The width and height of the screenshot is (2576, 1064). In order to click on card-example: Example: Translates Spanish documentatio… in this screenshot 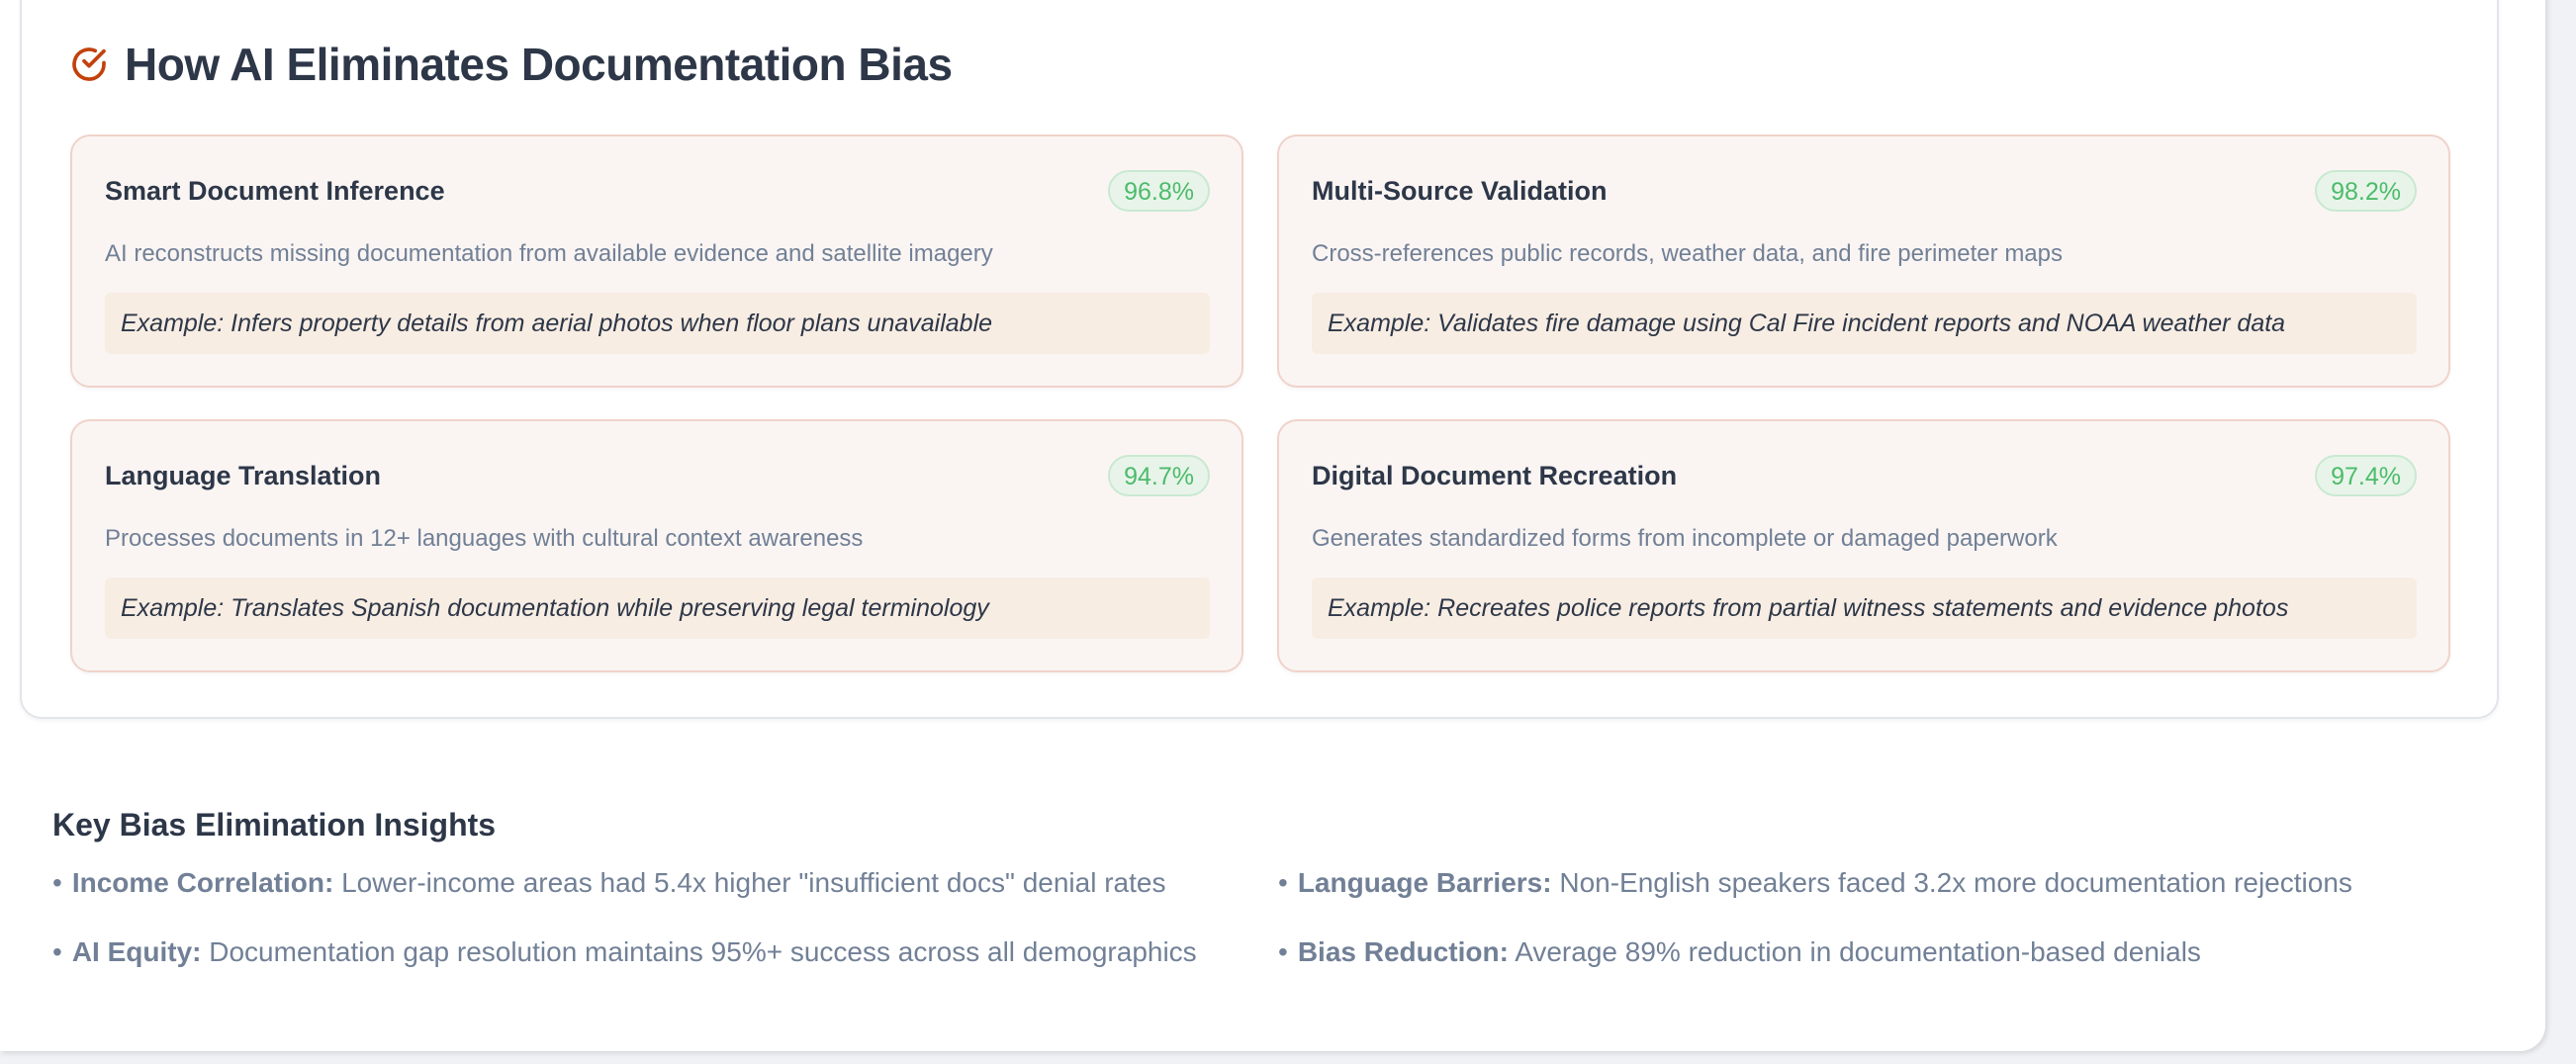, I will do `click(658, 608)`.